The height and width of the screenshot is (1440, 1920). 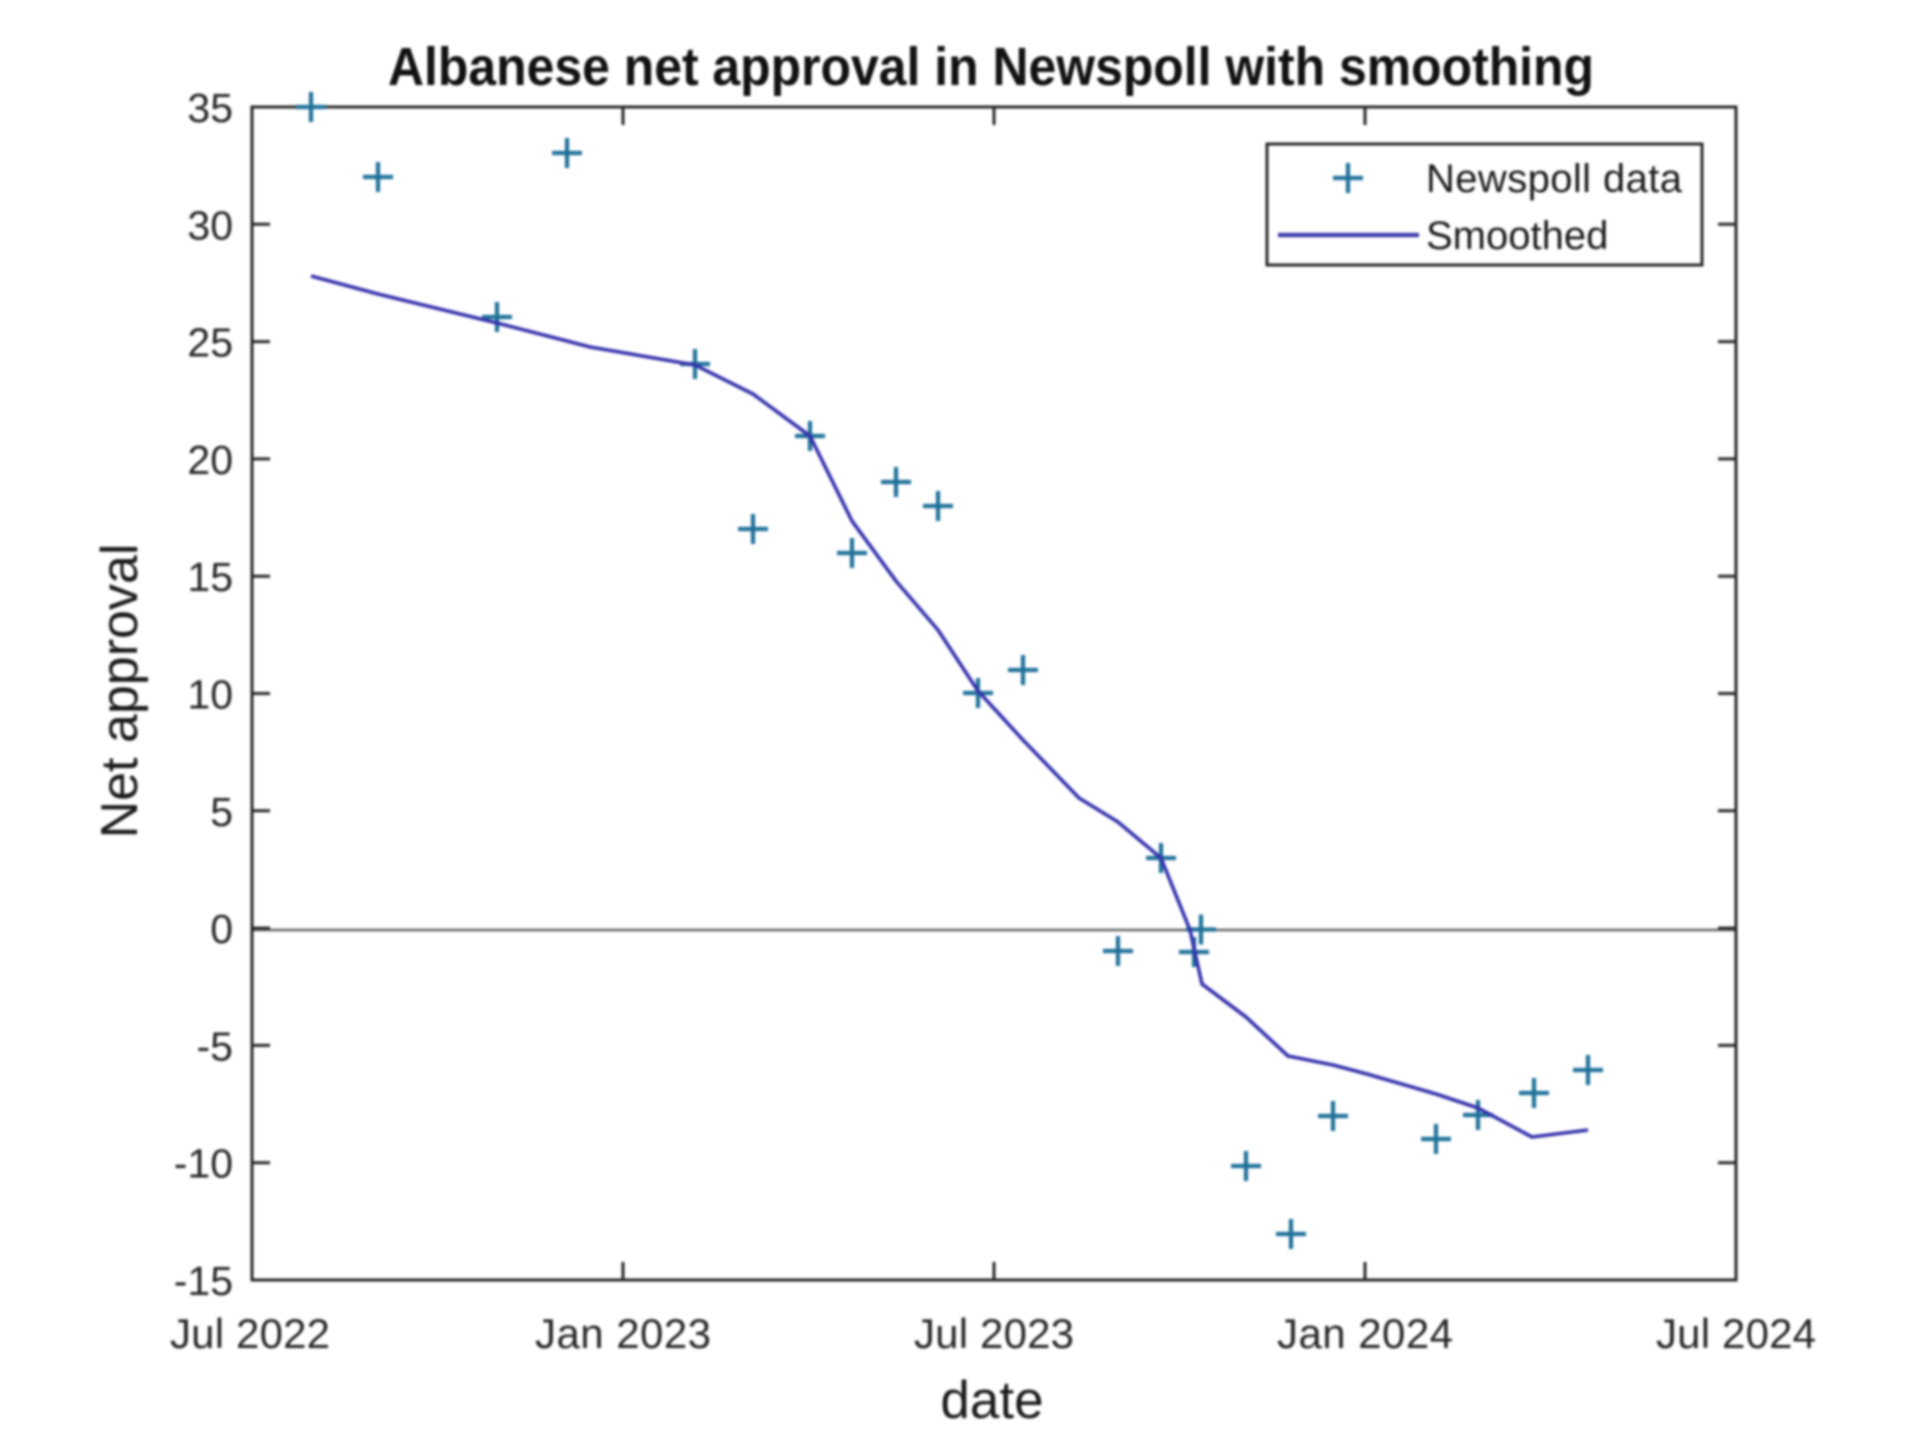 I want to click on svg-text: Jul 2024, so click(x=1736, y=1333).